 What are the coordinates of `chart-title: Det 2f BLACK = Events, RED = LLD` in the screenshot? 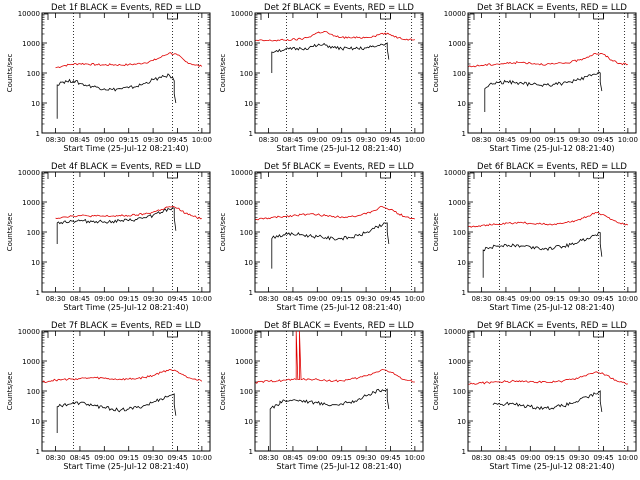 It's located at (339, 8).